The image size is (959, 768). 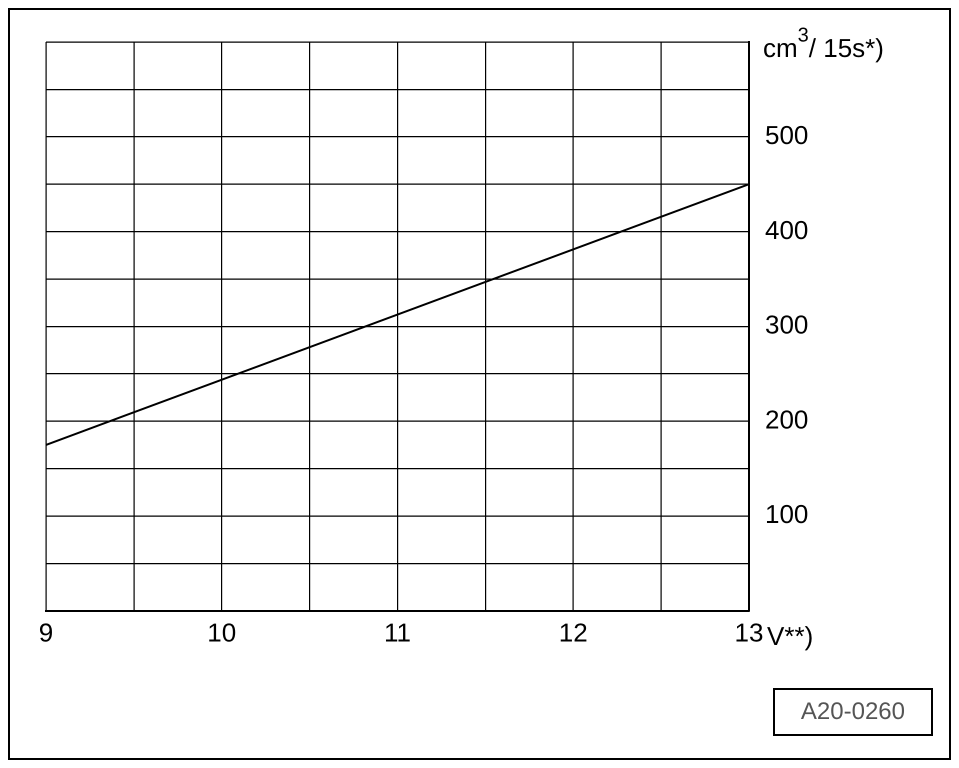 I want to click on x-tick-label: 10, so click(x=221, y=633).